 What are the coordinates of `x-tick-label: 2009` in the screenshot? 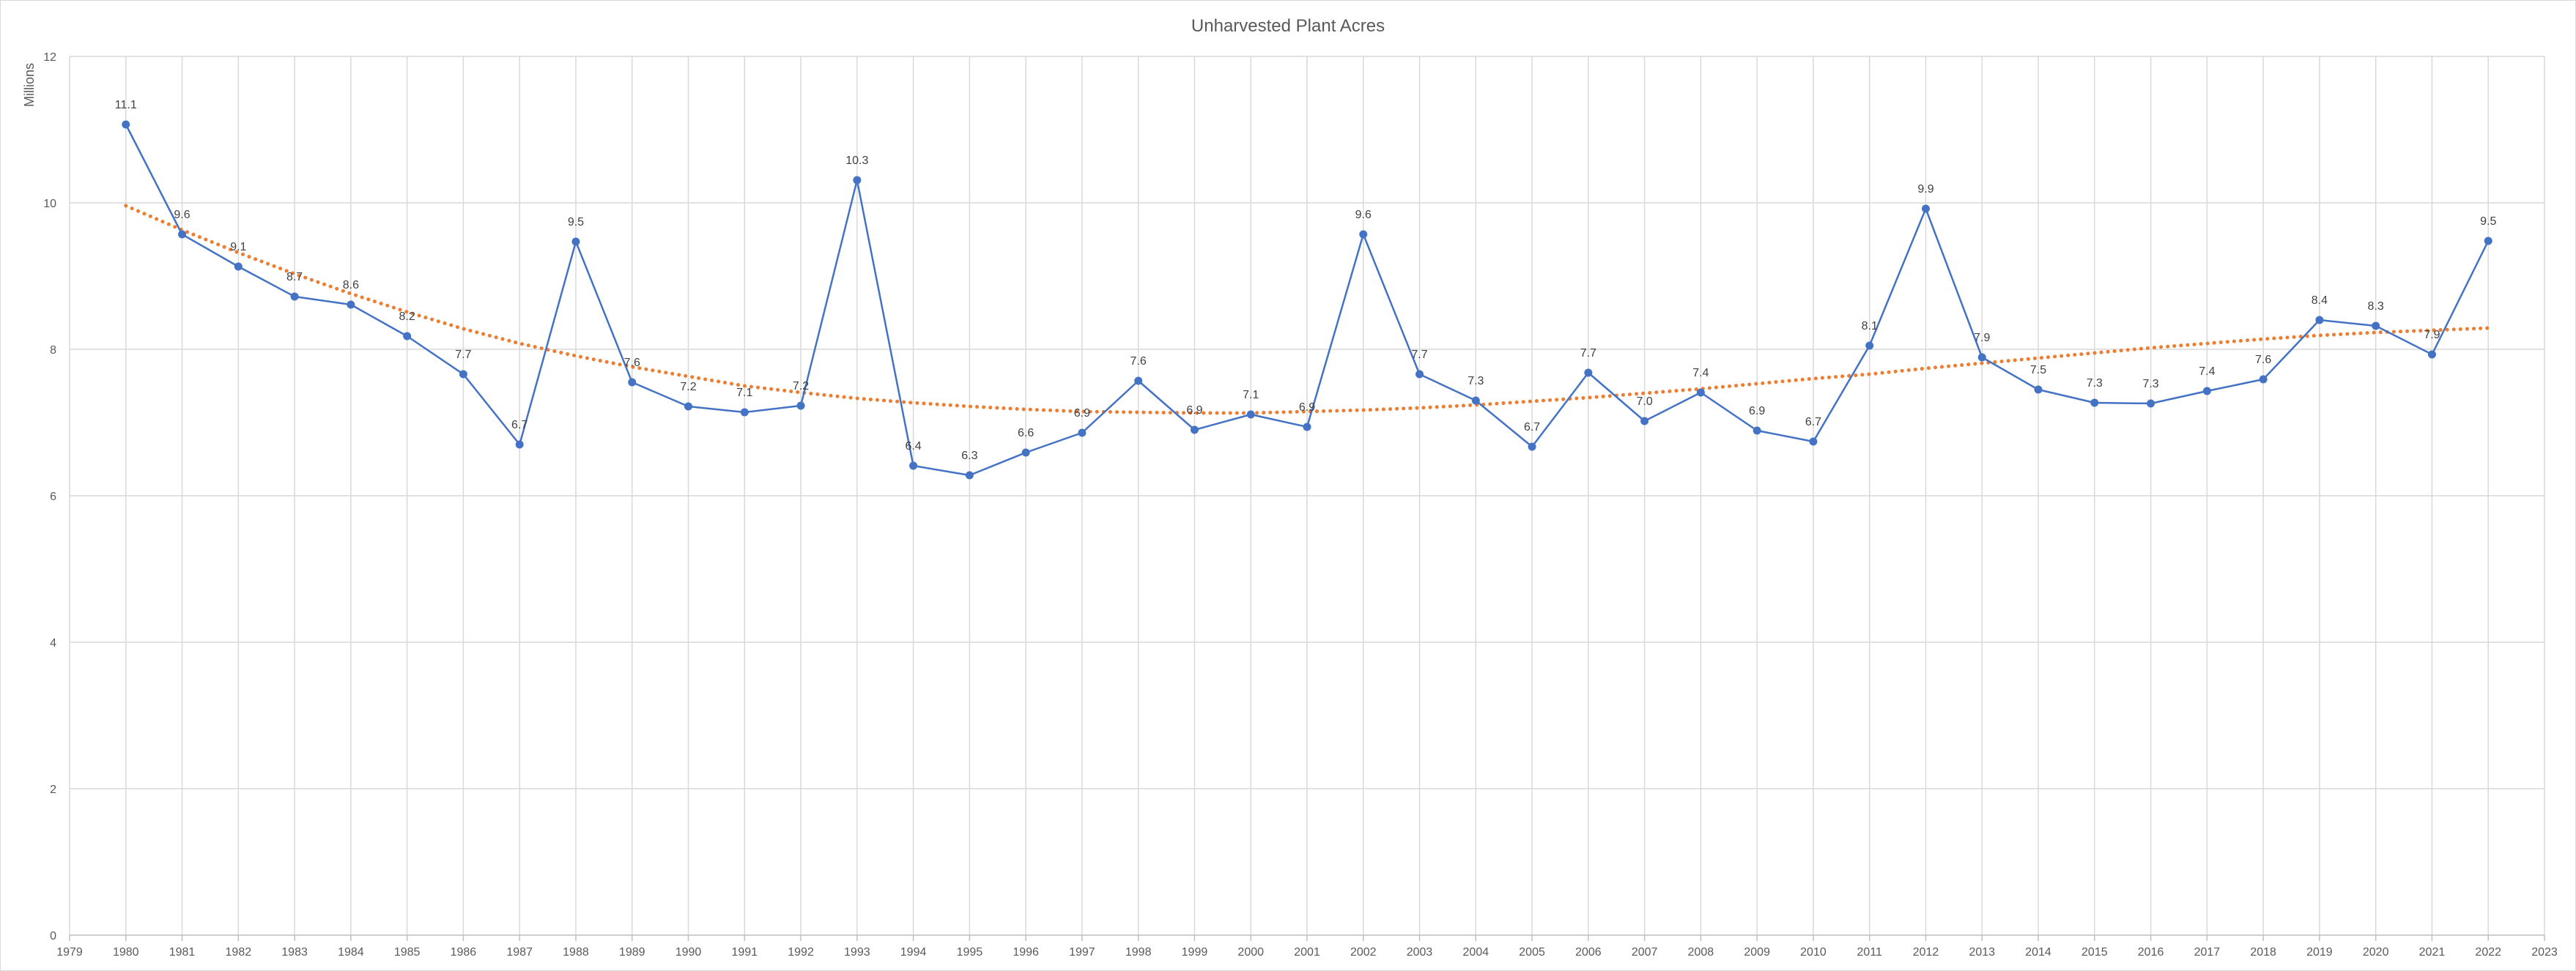 It's located at (1757, 952).